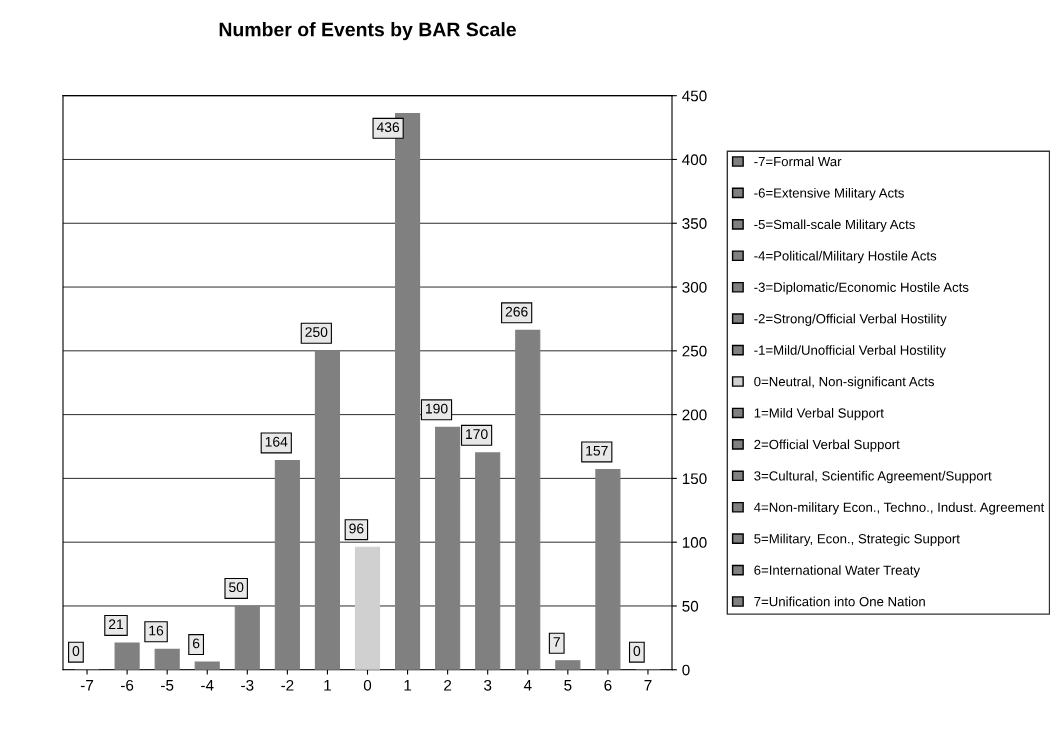 The height and width of the screenshot is (736, 1050). I want to click on data-label: 96, so click(356, 528).